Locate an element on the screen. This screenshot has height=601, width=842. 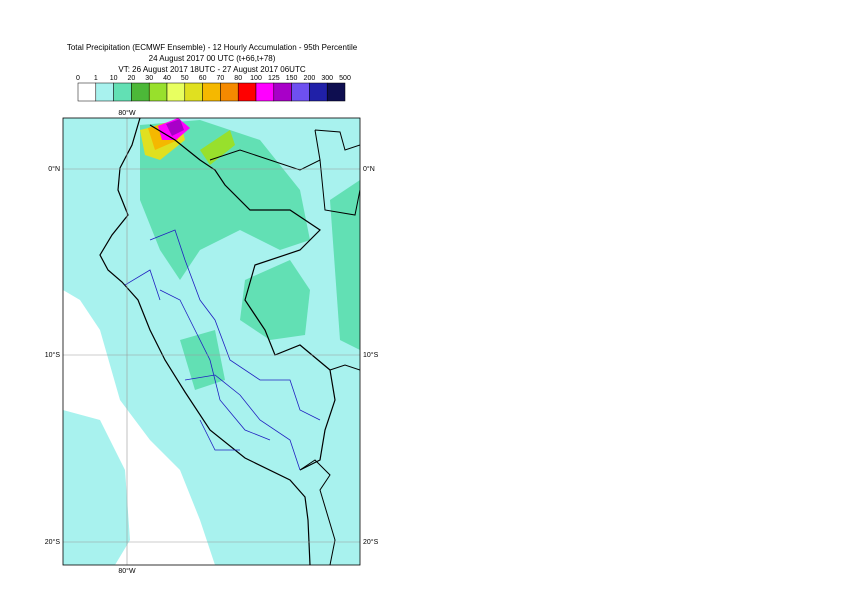
colorbar-label: 60 is located at coordinates (203, 78).